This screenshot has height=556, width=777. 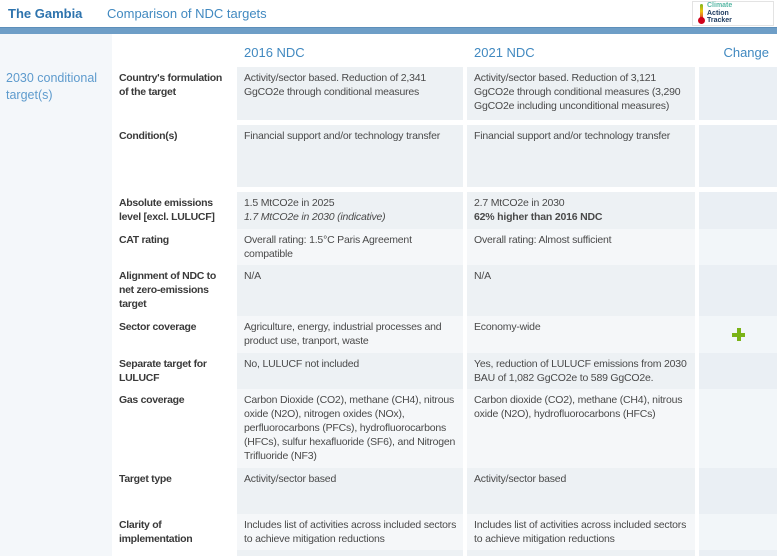 I want to click on row-label: Sector coverage, so click(x=172, y=334).